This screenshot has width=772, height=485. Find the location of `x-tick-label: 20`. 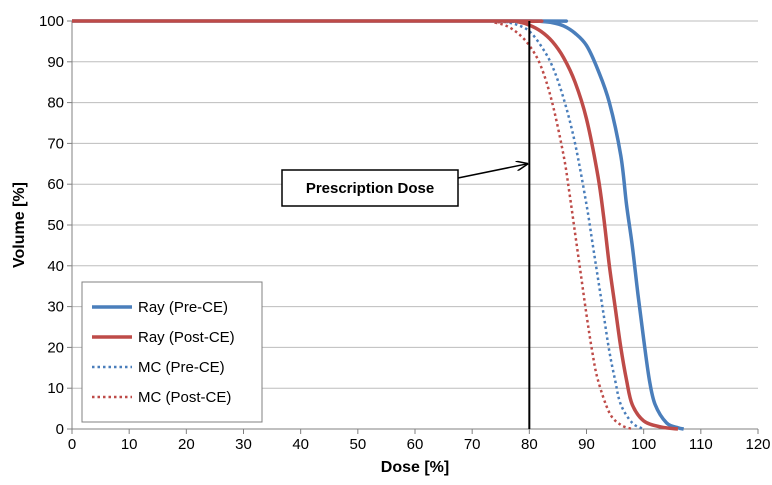

x-tick-label: 20 is located at coordinates (186, 444).